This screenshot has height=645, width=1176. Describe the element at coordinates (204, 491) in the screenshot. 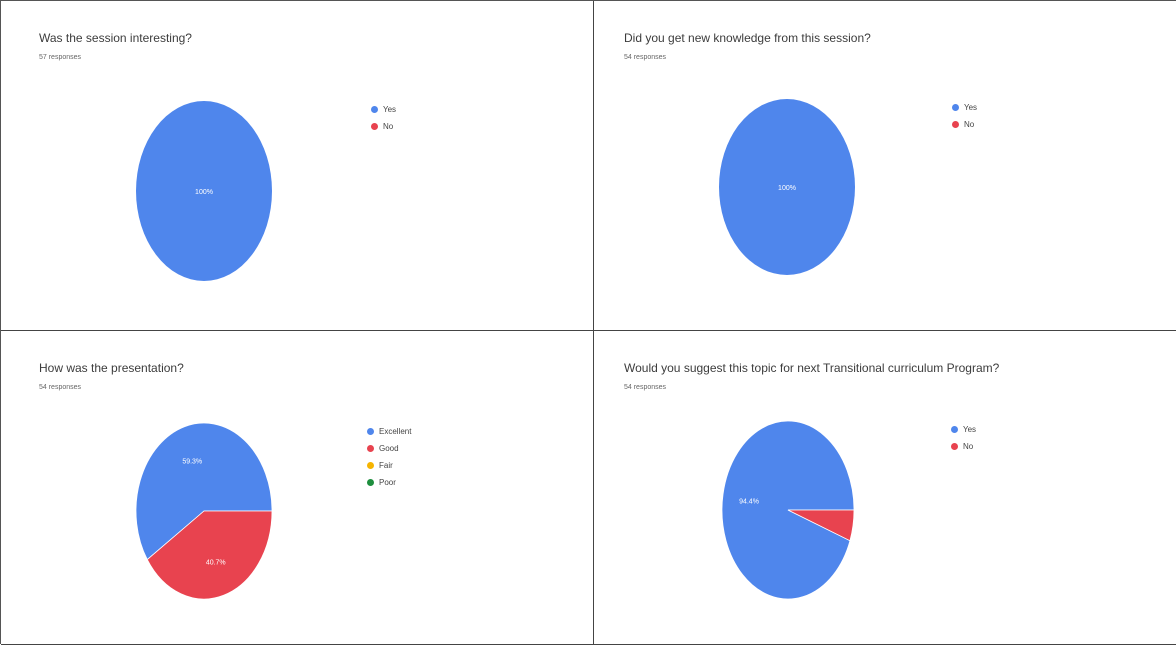

I see `pie-slice-excellent` at that location.